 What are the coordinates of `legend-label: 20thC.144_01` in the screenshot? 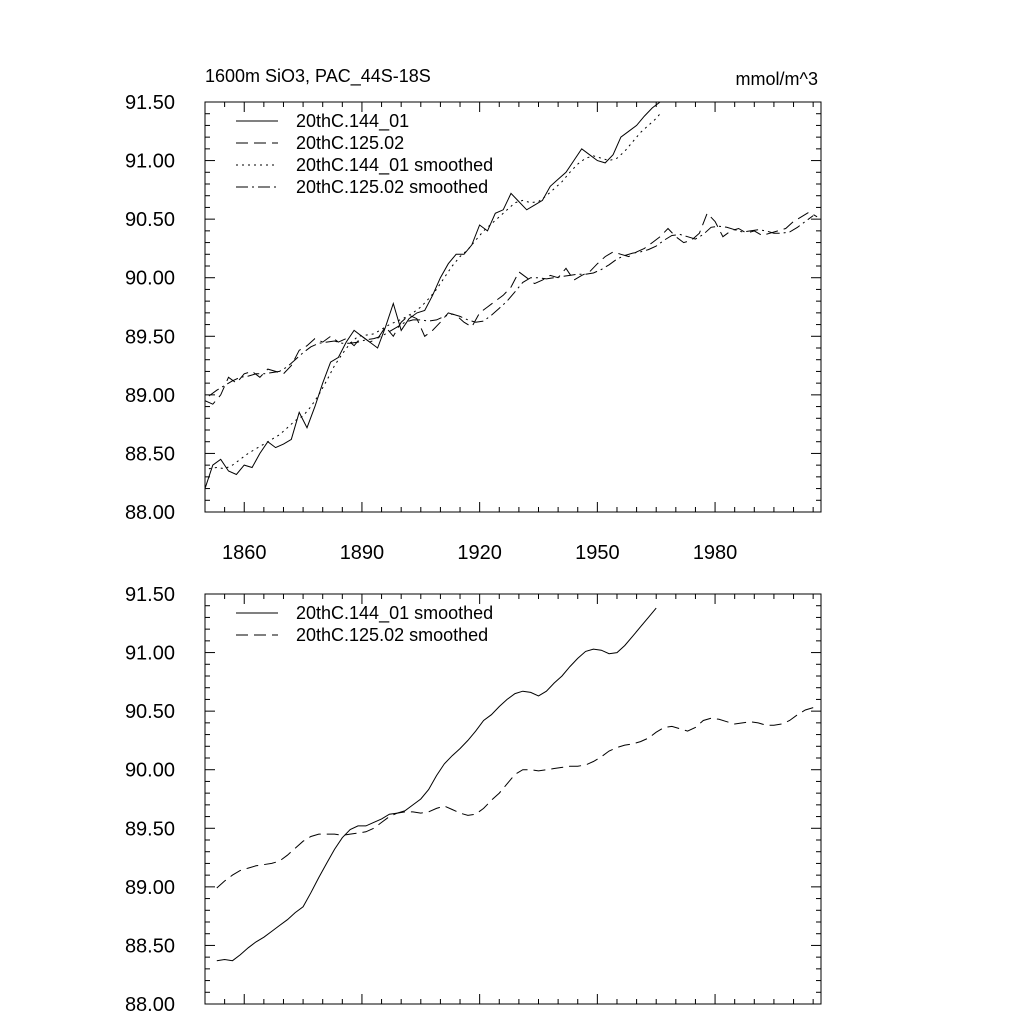 It's located at (352, 121).